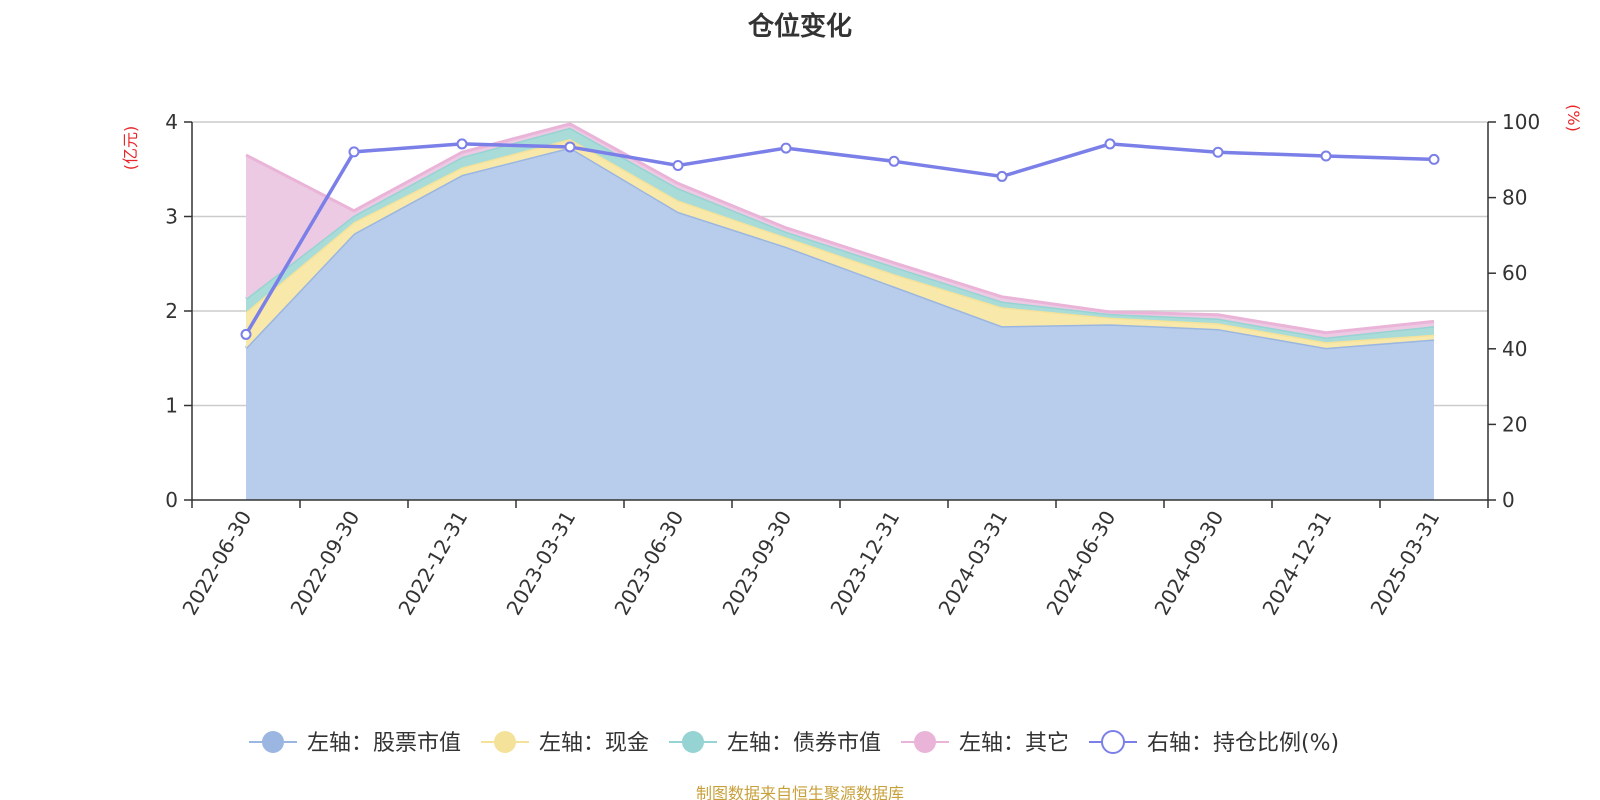 This screenshot has height=800, width=1600. What do you see at coordinates (1243, 743) in the screenshot?
I see `legend-label: 右轴：持仓比例(%)` at bounding box center [1243, 743].